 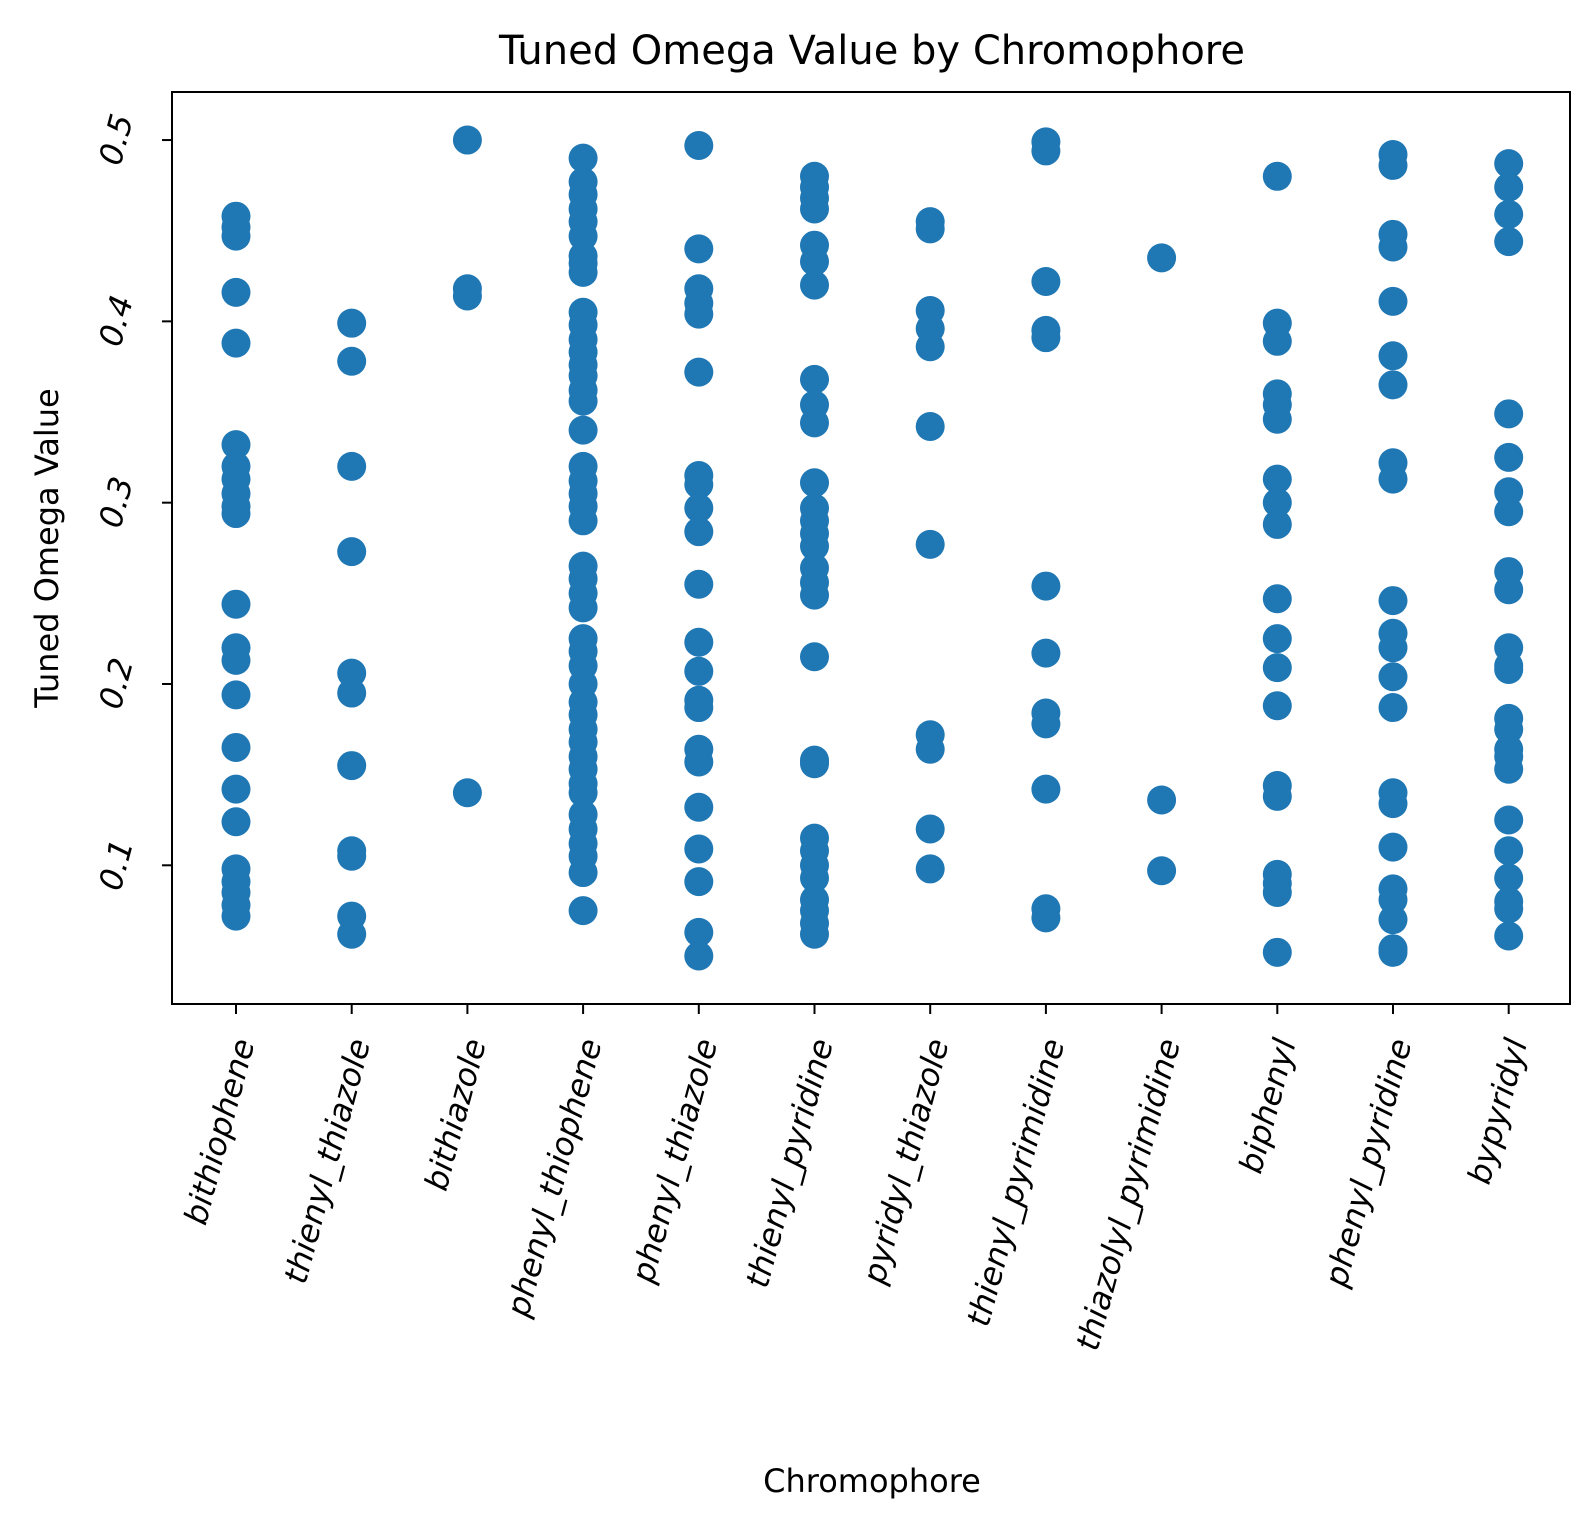 What do you see at coordinates (455, 1115) in the screenshot?
I see `x-tick-label-bithiazole: bithiazole` at bounding box center [455, 1115].